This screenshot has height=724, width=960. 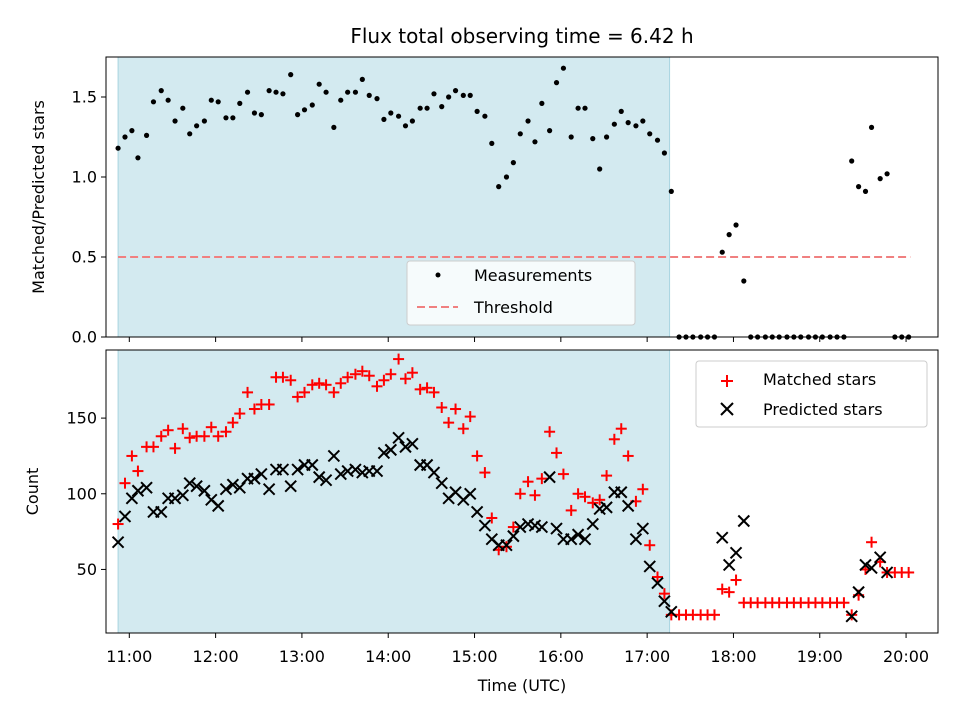 What do you see at coordinates (129, 656) in the screenshot?
I see `count-xtick-label: 11:00` at bounding box center [129, 656].